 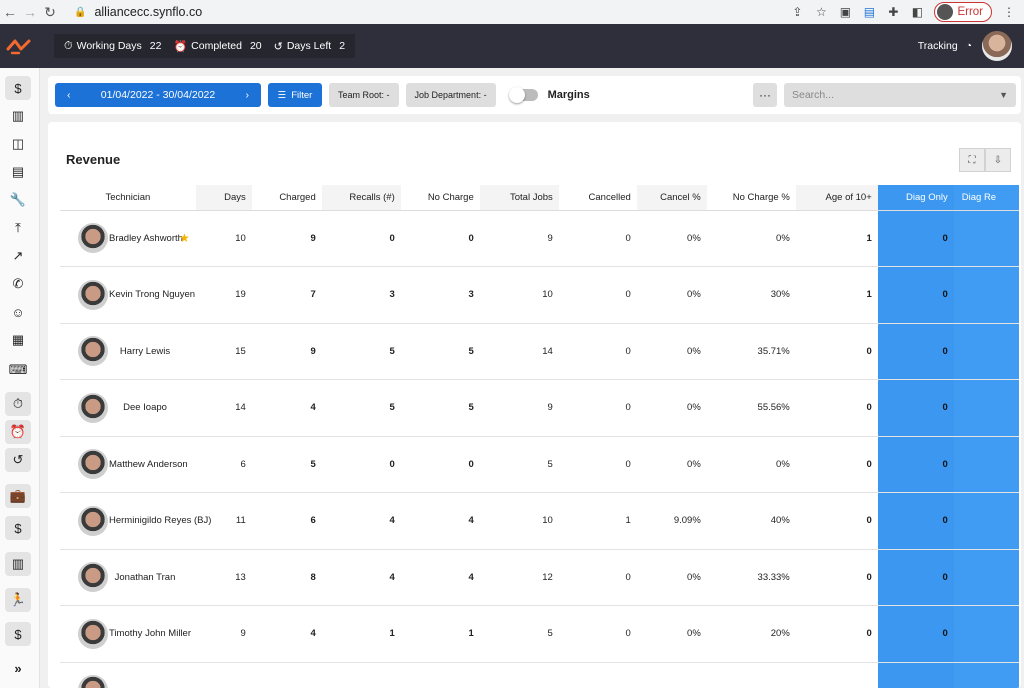 I want to click on job-department-dropdown: Job Department: -, so click(x=450, y=95).